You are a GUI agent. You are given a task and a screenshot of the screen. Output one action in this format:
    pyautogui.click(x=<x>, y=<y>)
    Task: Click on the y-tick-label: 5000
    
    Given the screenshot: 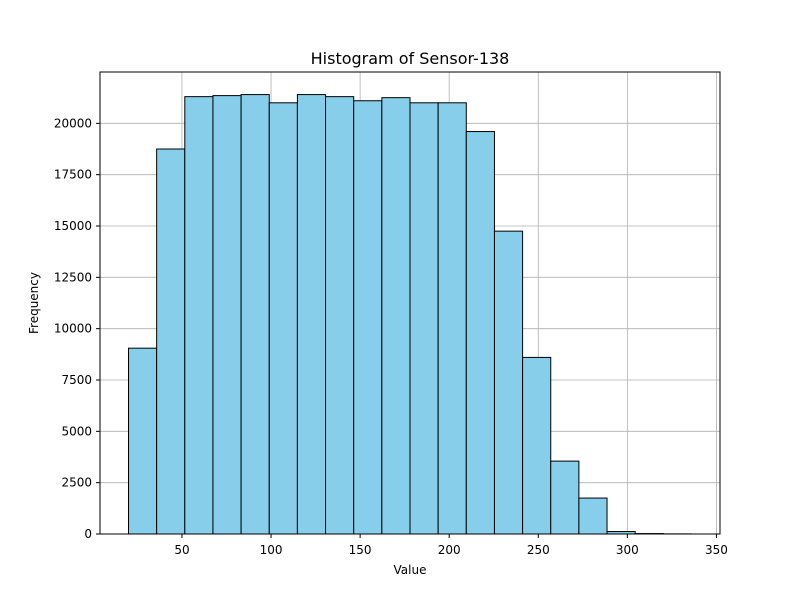 What is the action you would take?
    pyautogui.click(x=76, y=431)
    